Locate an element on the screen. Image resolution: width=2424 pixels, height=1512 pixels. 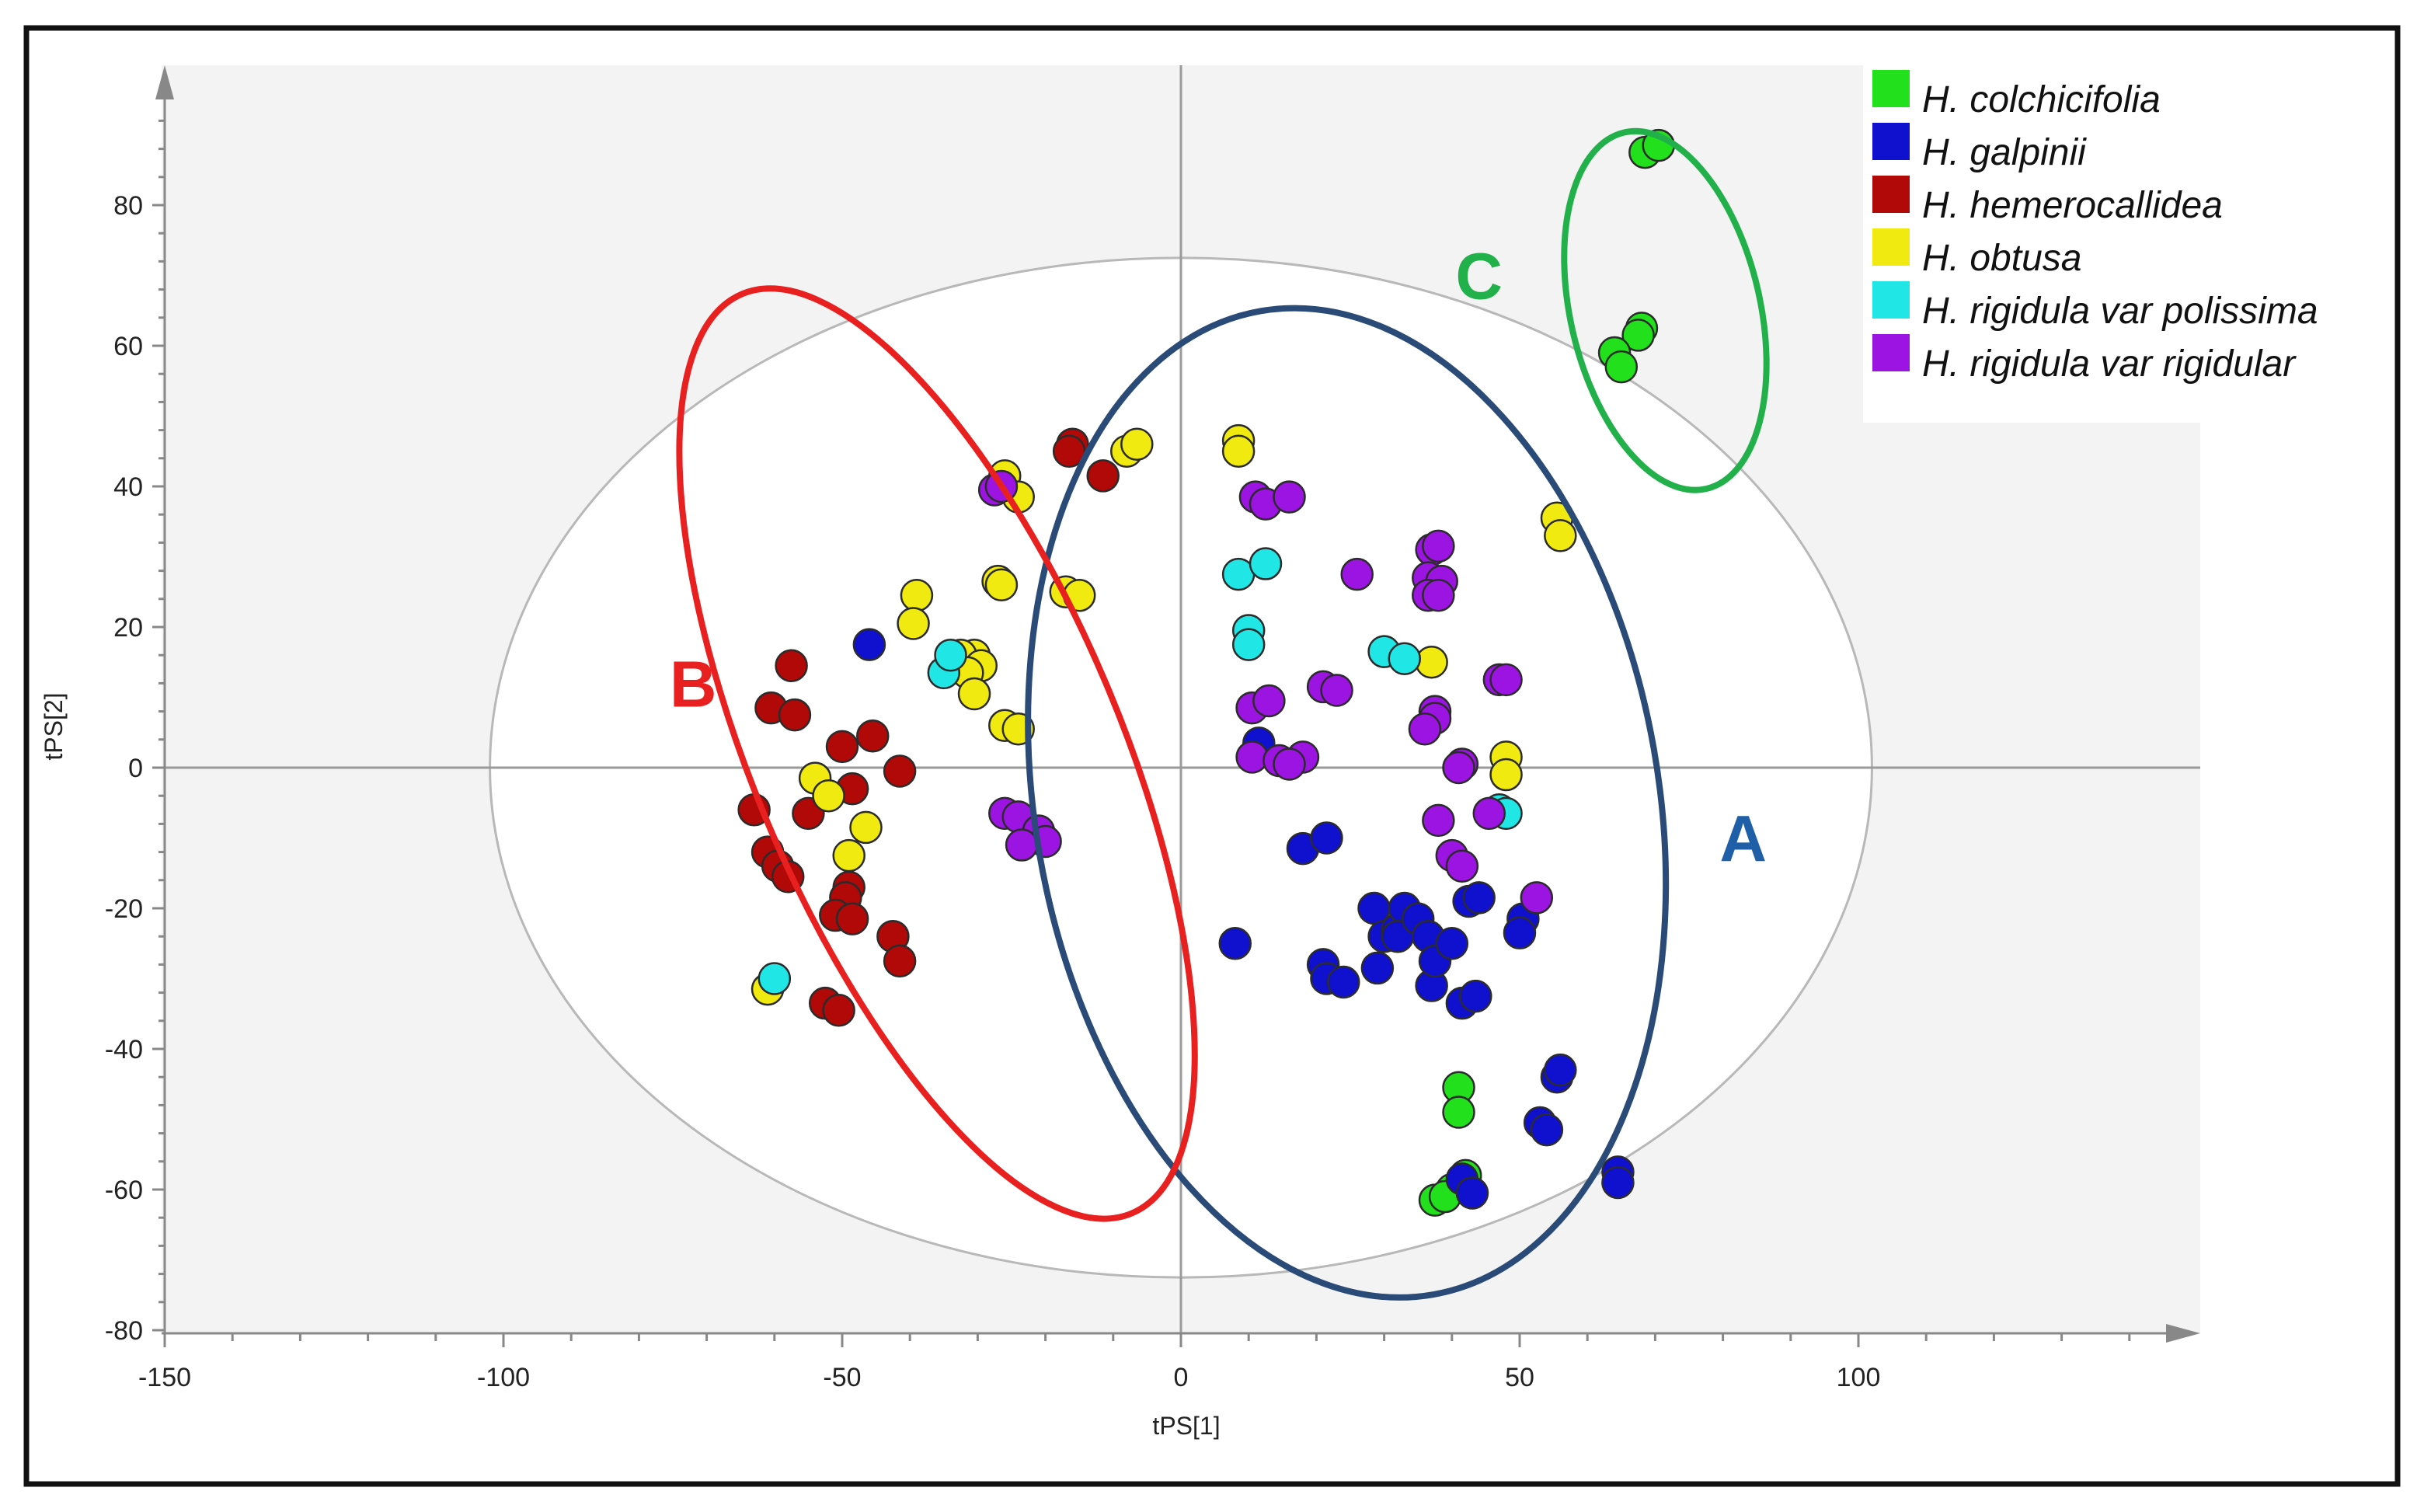
x-tick-label: -150 is located at coordinates (164, 1377).